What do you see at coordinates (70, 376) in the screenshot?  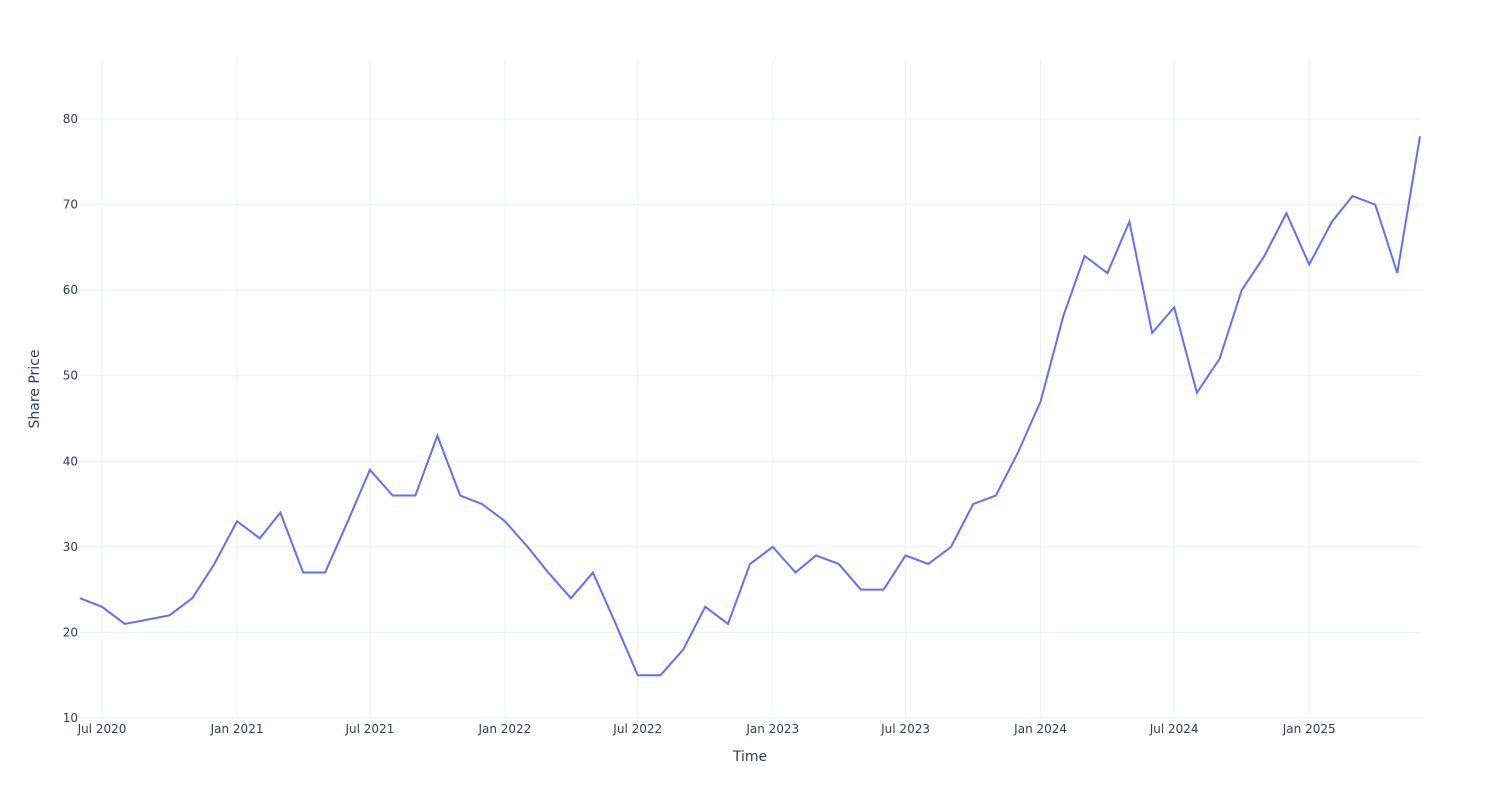 I see `y-tick-label: 50` at bounding box center [70, 376].